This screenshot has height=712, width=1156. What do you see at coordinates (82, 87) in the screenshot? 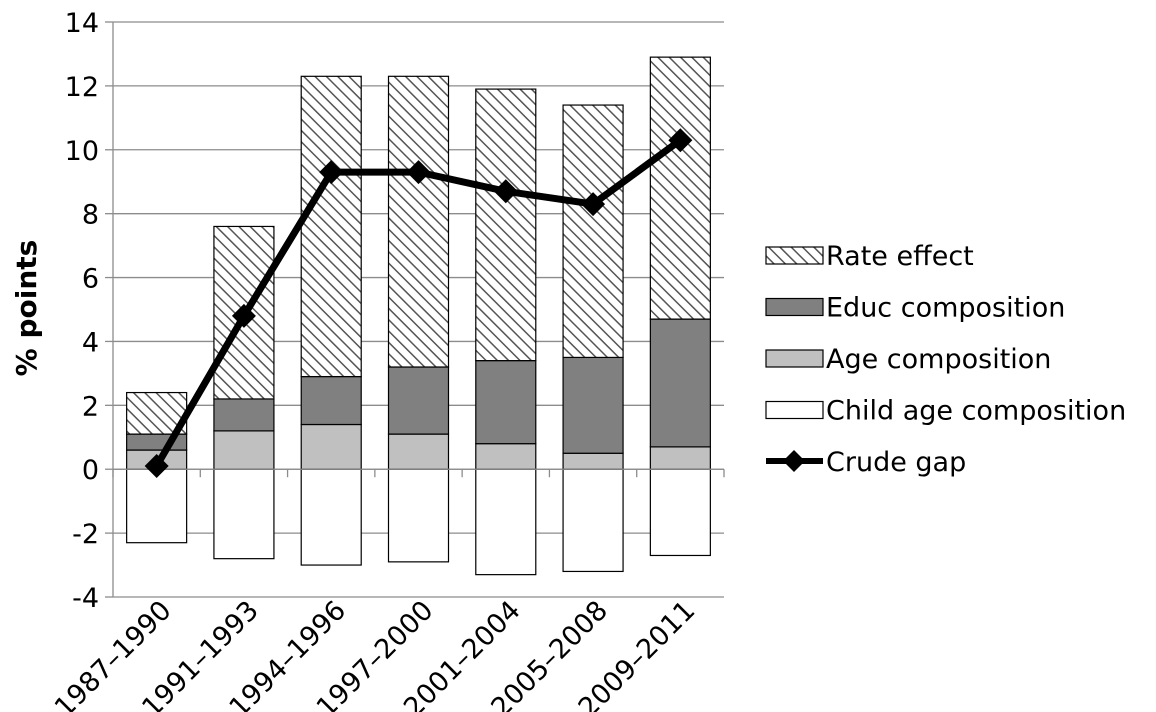
I see `y-tick-label: 12` at bounding box center [82, 87].